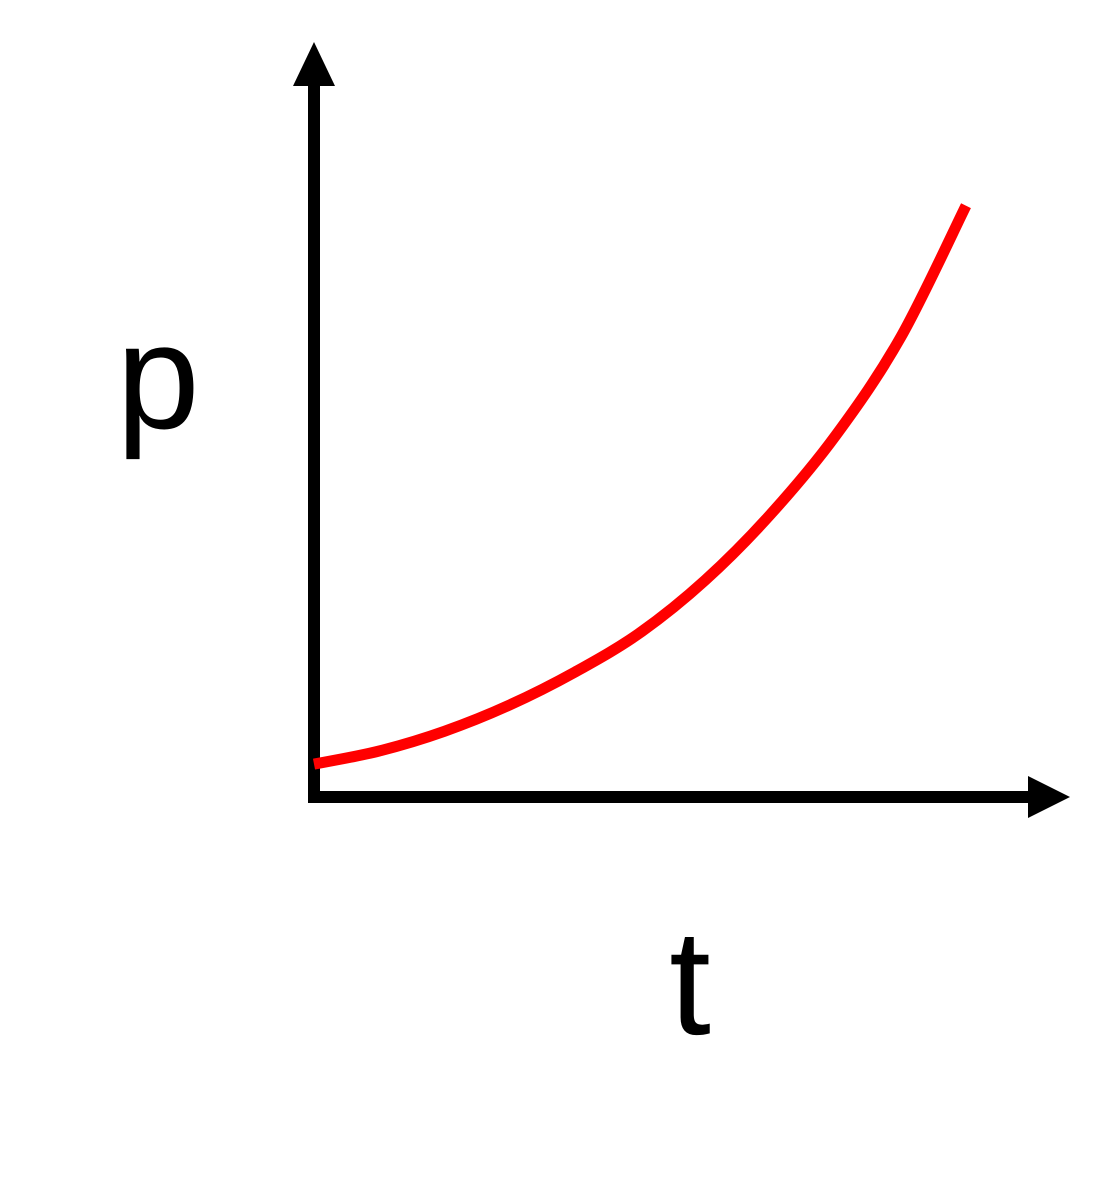 The image size is (1113, 1200). What do you see at coordinates (1049, 797) in the screenshot?
I see `x-axis-arrowhead` at bounding box center [1049, 797].